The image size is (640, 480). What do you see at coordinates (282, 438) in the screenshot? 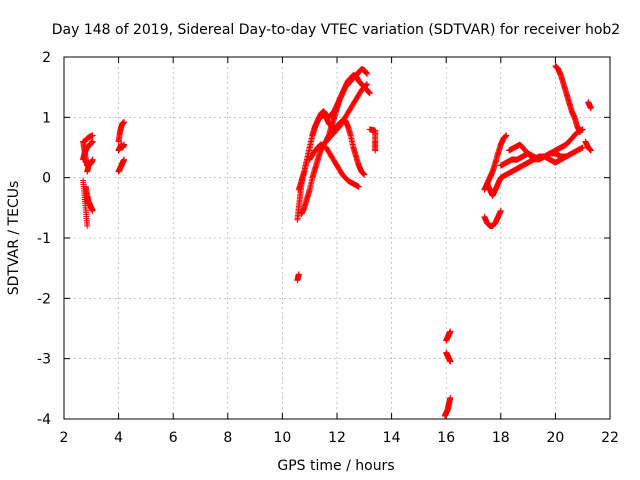
I see `x-tick-label: 10` at bounding box center [282, 438].